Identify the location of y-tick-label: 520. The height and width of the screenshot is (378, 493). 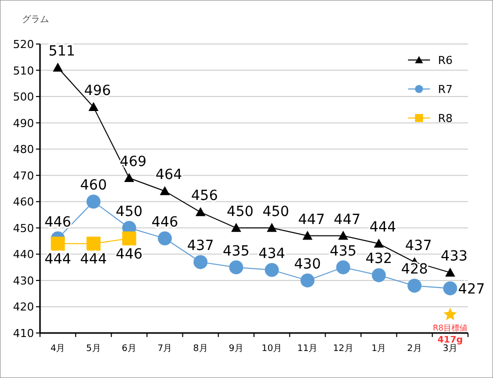
(23, 44).